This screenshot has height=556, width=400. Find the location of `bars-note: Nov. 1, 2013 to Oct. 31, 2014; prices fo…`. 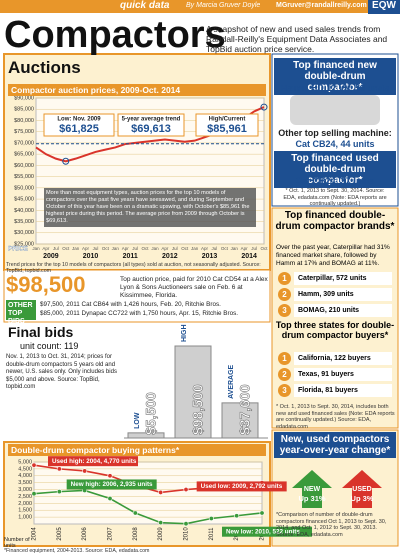

bars-note: Nov. 1, 2013 to Oct. 31, 2014; prices fo… is located at coordinates (61, 372).